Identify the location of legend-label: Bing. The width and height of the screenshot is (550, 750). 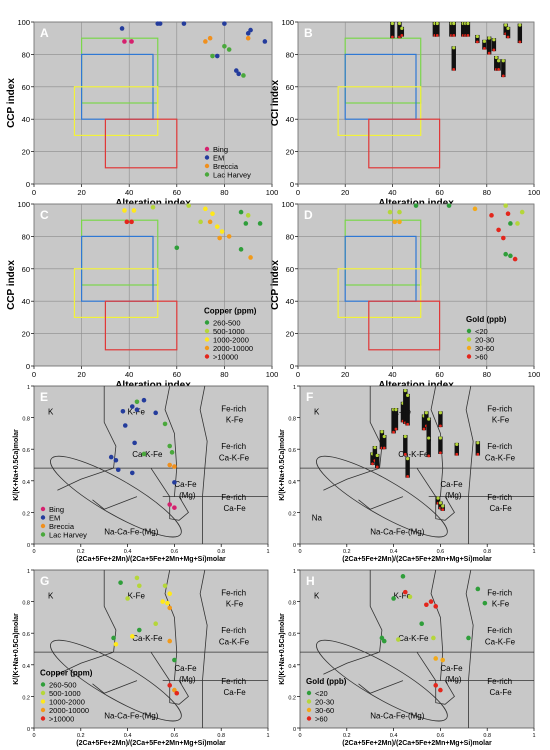
(56, 509).